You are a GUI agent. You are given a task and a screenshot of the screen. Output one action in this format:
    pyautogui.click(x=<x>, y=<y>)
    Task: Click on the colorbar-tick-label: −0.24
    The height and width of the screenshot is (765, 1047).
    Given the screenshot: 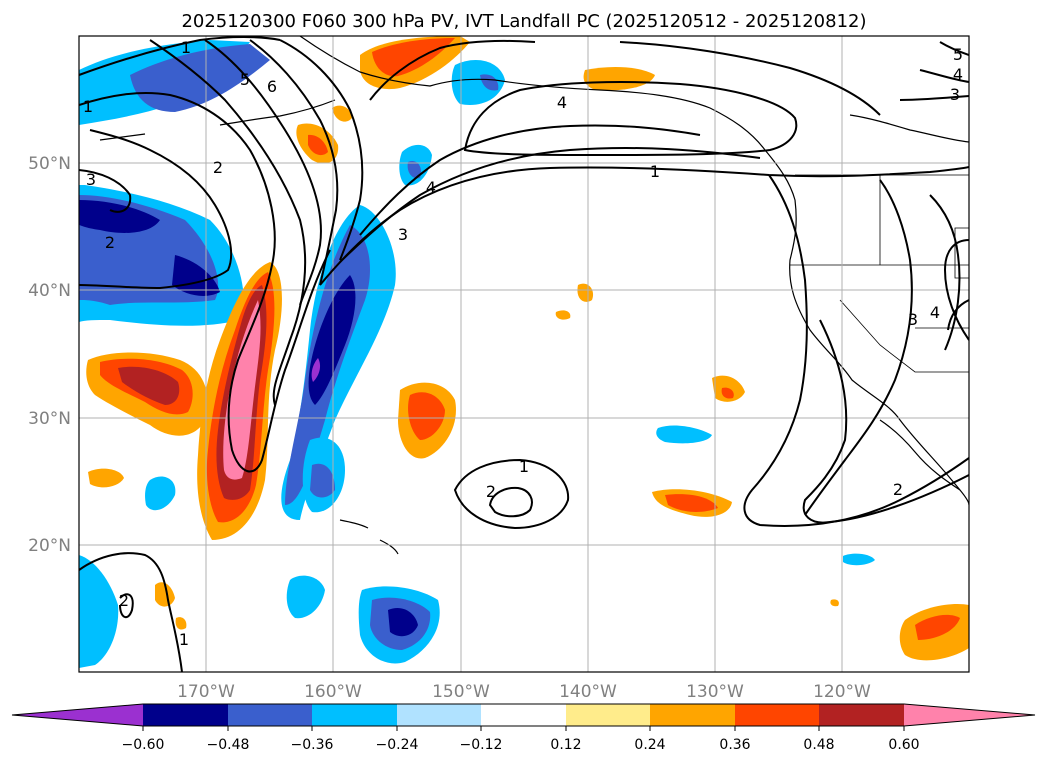 What is the action you would take?
    pyautogui.click(x=397, y=745)
    